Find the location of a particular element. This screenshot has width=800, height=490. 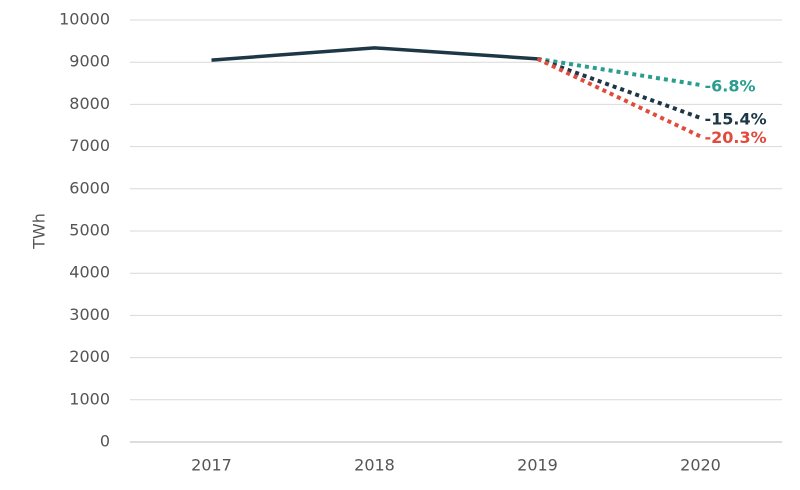

y-tick-label: 9000 is located at coordinates (89, 61).